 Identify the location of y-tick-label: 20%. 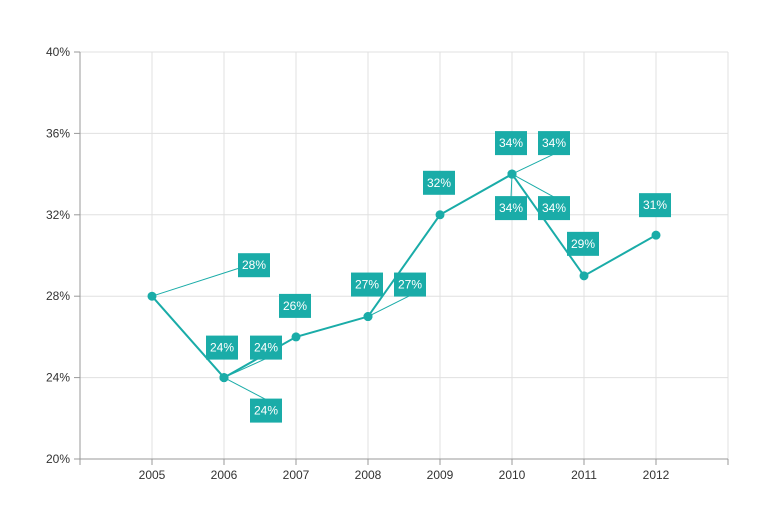
(58, 459).